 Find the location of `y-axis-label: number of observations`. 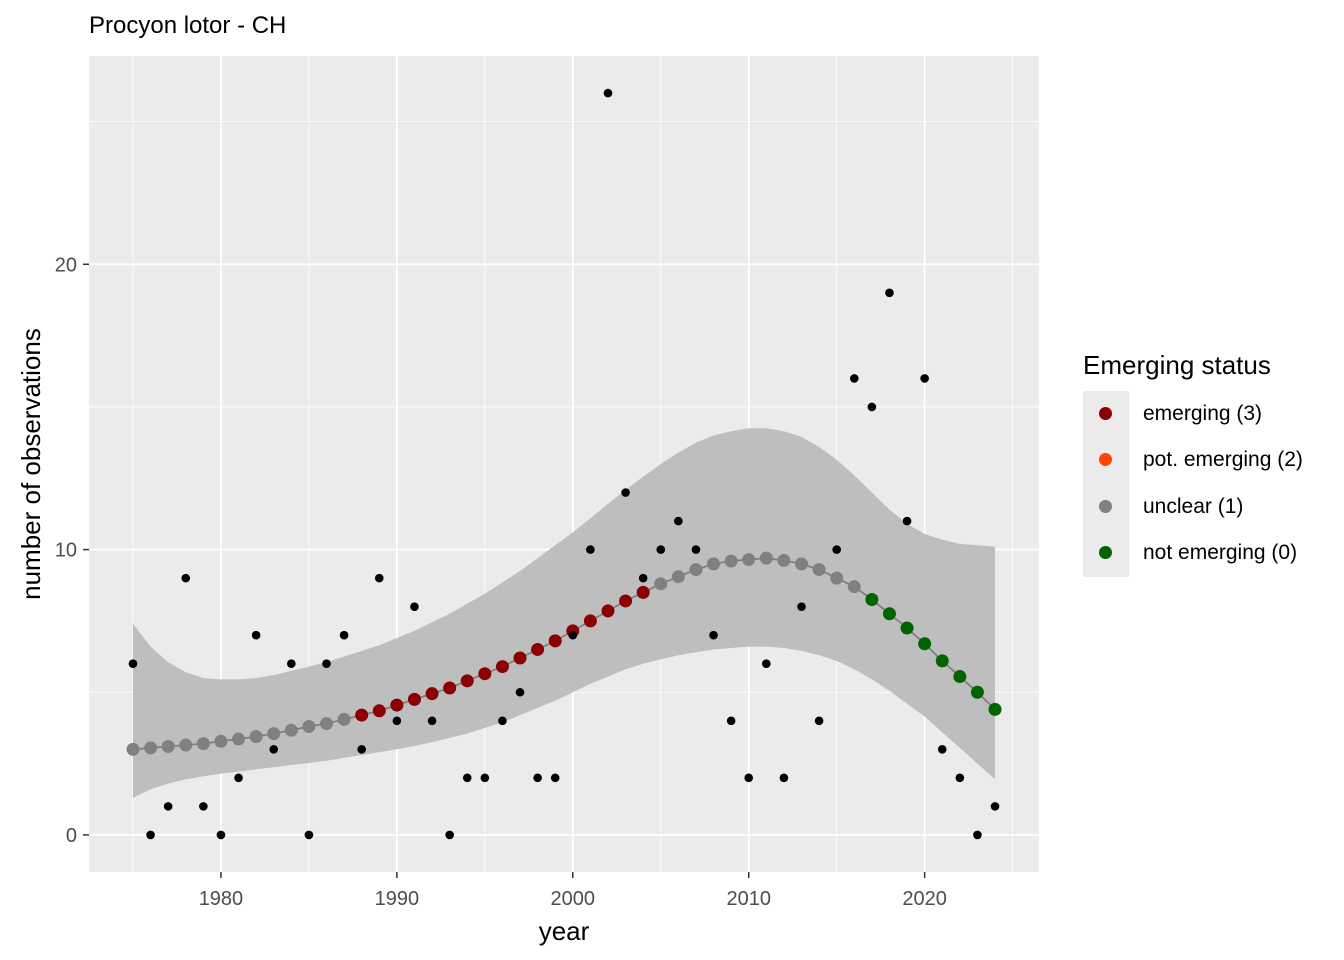

y-axis-label: number of observations is located at coordinates (31, 464).